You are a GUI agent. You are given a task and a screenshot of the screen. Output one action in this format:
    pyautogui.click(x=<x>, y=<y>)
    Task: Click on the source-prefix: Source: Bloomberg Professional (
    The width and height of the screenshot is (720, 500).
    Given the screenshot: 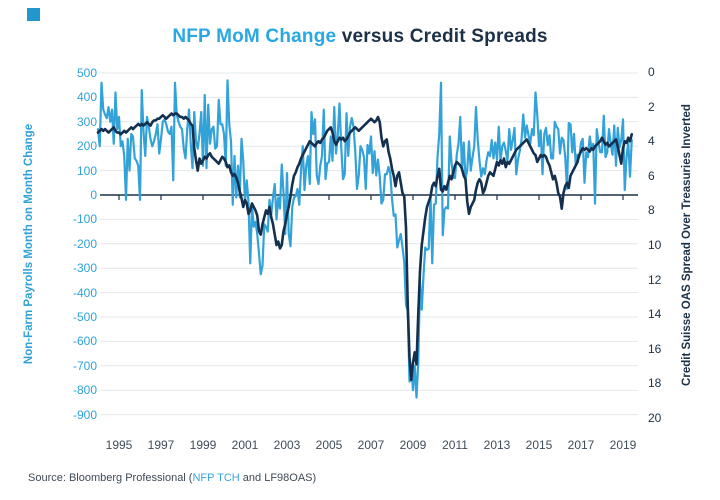 What is the action you would take?
    pyautogui.click(x=110, y=478)
    